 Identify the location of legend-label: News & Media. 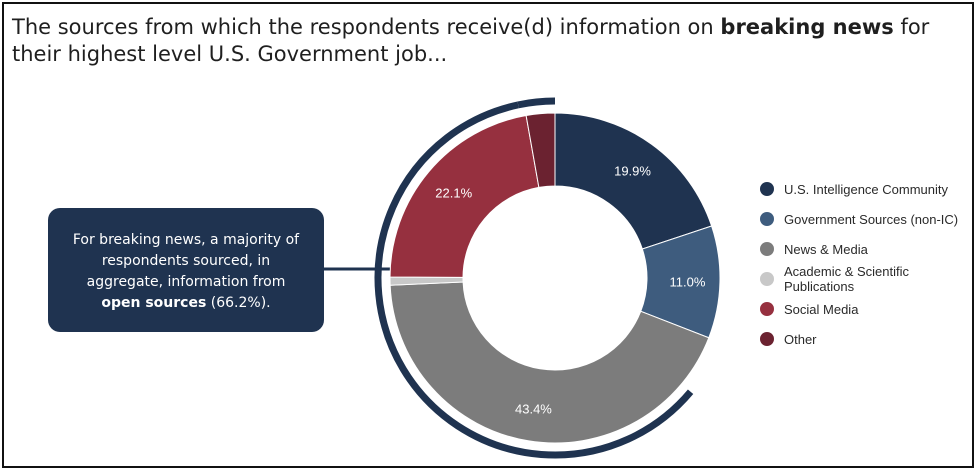
(826, 249).